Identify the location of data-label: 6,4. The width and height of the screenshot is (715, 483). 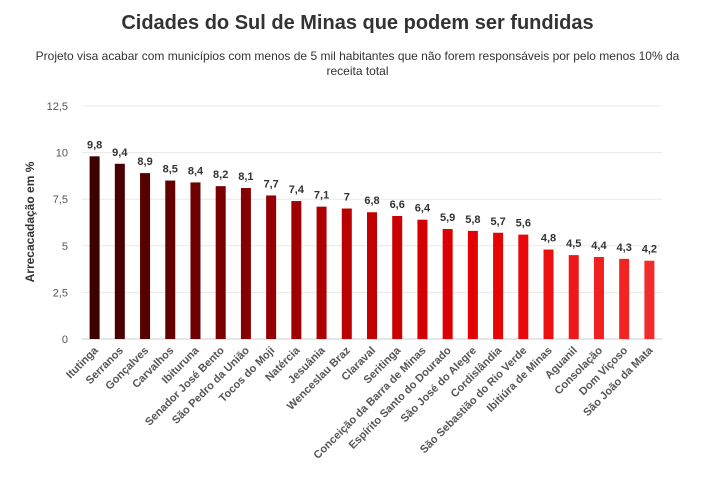
(423, 209).